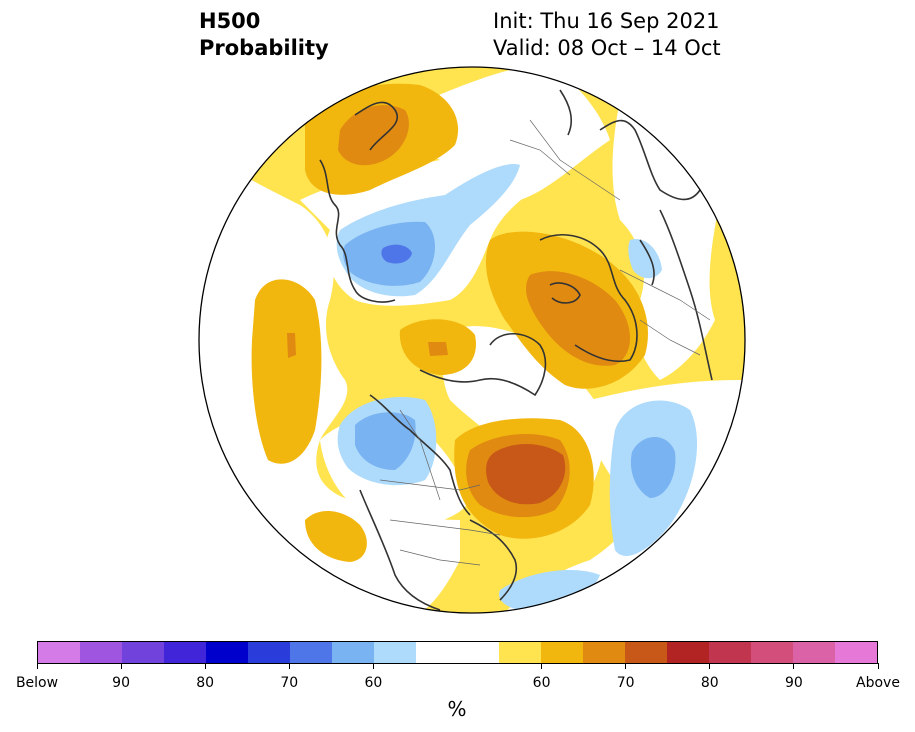 Image resolution: width=915 pixels, height=732 pixels. I want to click on colorbar-tick-label: Above, so click(878, 683).